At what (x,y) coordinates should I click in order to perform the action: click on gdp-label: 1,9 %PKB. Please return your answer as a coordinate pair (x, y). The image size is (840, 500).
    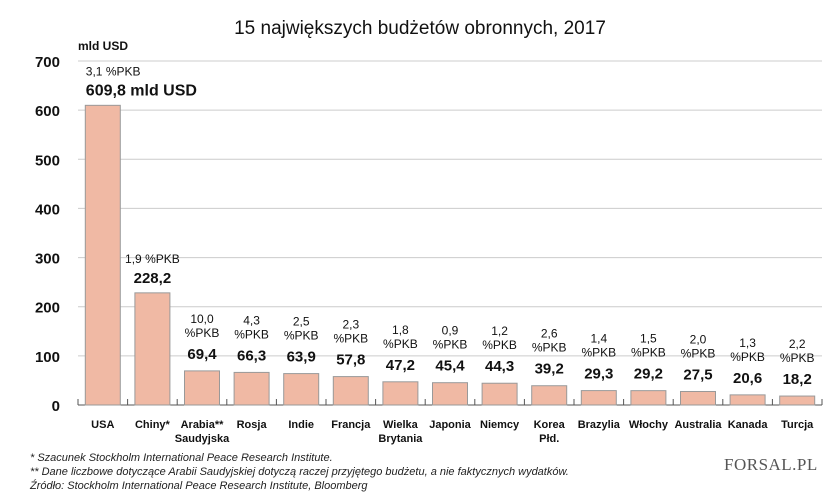
    Looking at the image, I should click on (152, 259).